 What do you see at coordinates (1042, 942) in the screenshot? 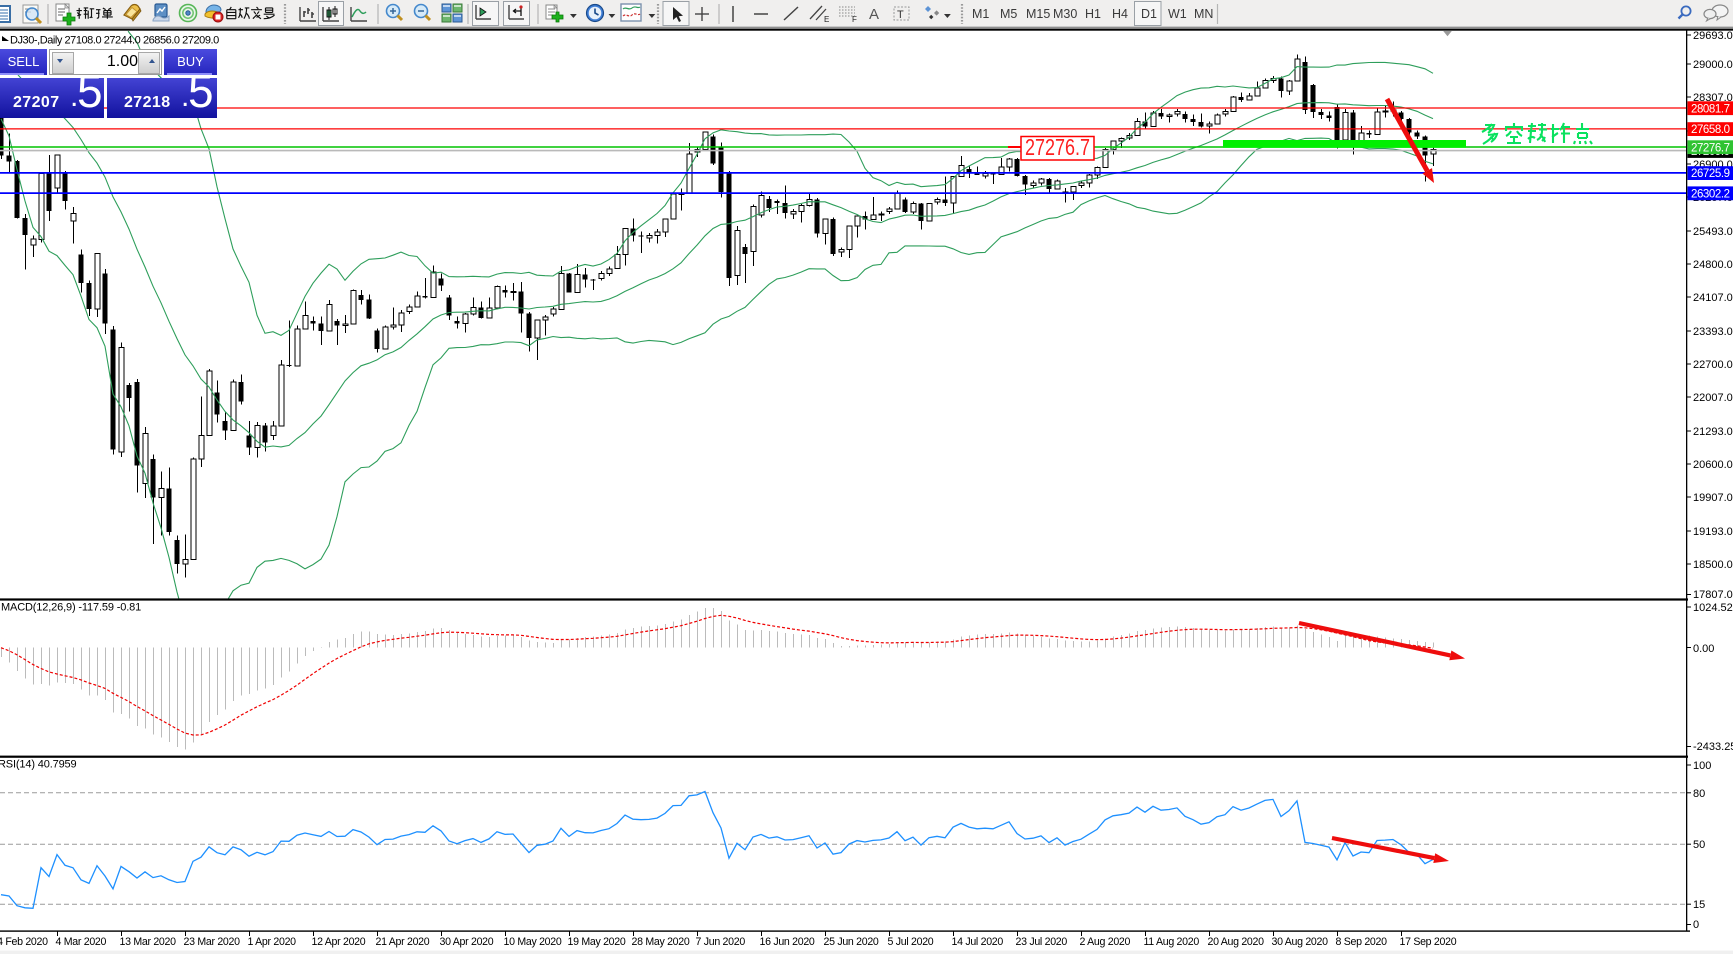
I see `svg-text: 23 Jul 2020` at bounding box center [1042, 942].